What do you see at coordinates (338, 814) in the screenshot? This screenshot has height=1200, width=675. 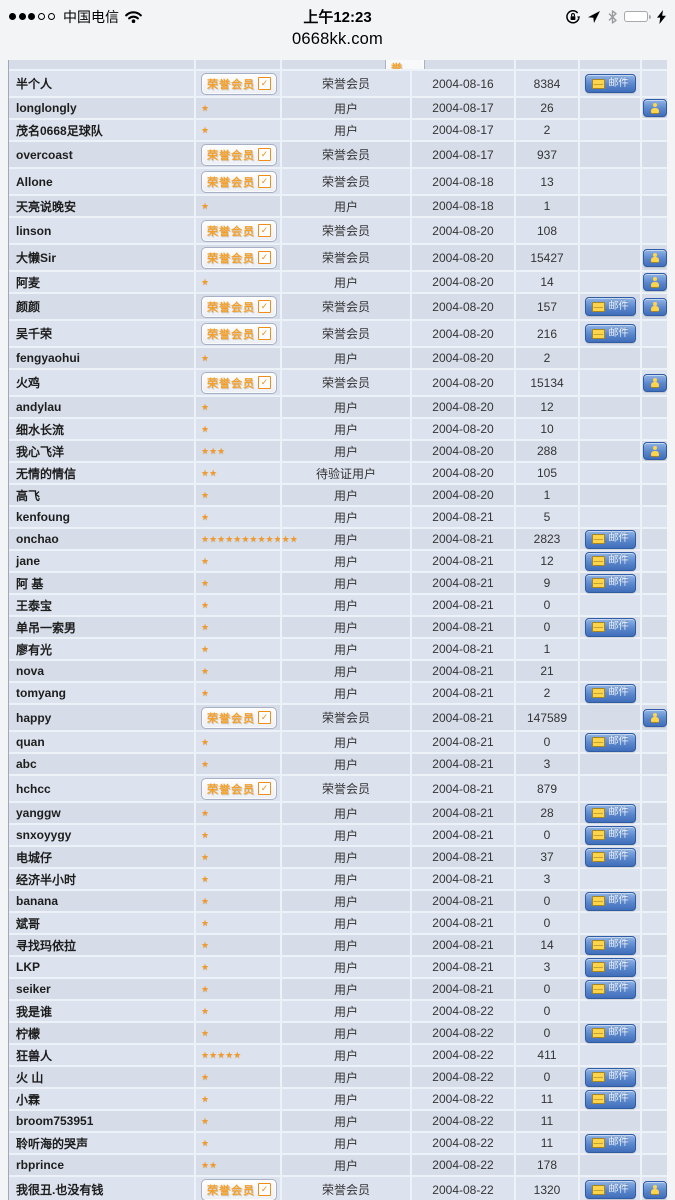 I see `table-row: yanggw ★ 用户 2004-08-21 28 邮件` at bounding box center [338, 814].